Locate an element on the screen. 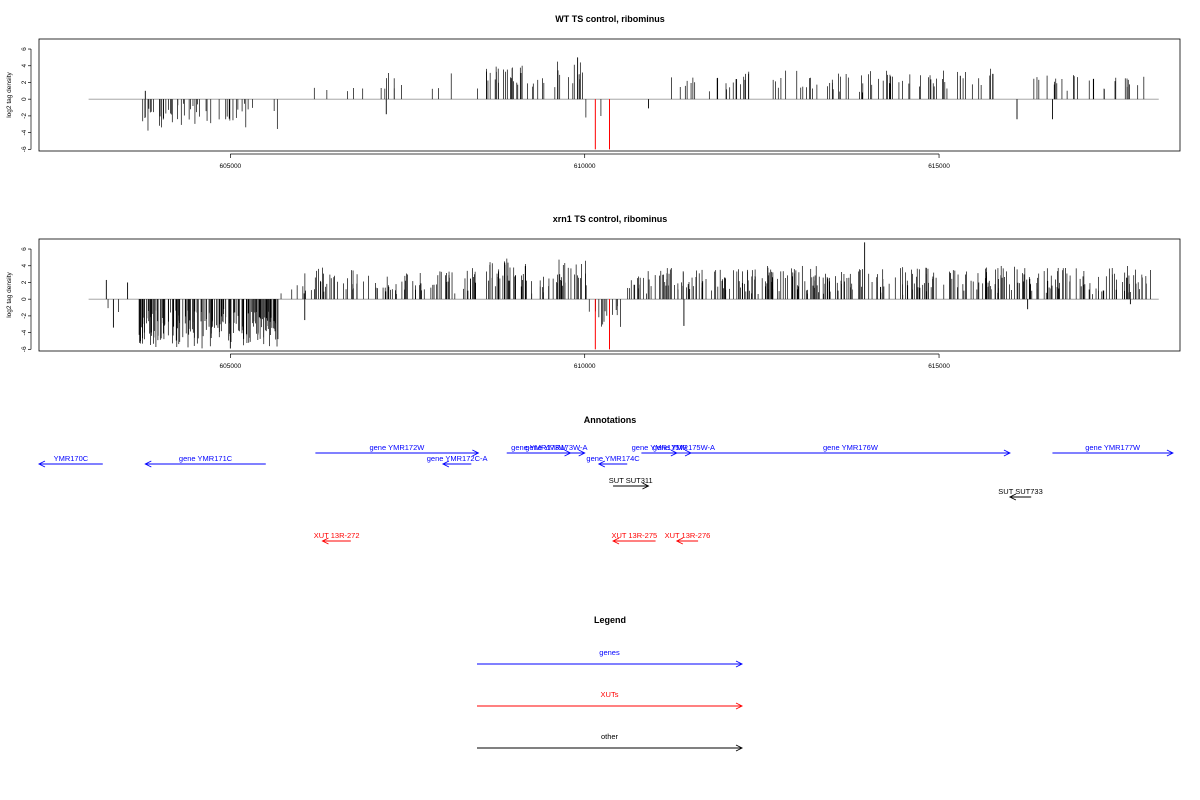  xrn1-y-tick-label: -2 is located at coordinates (24, 316).